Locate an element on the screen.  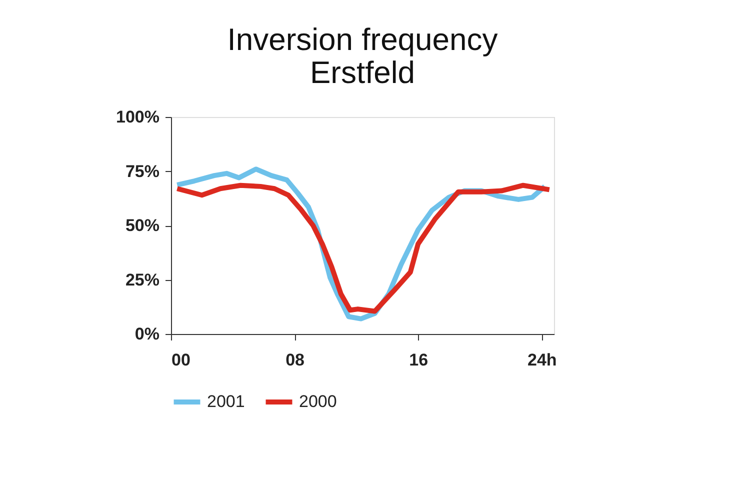
y-tick-label: 75% is located at coordinates (142, 171).